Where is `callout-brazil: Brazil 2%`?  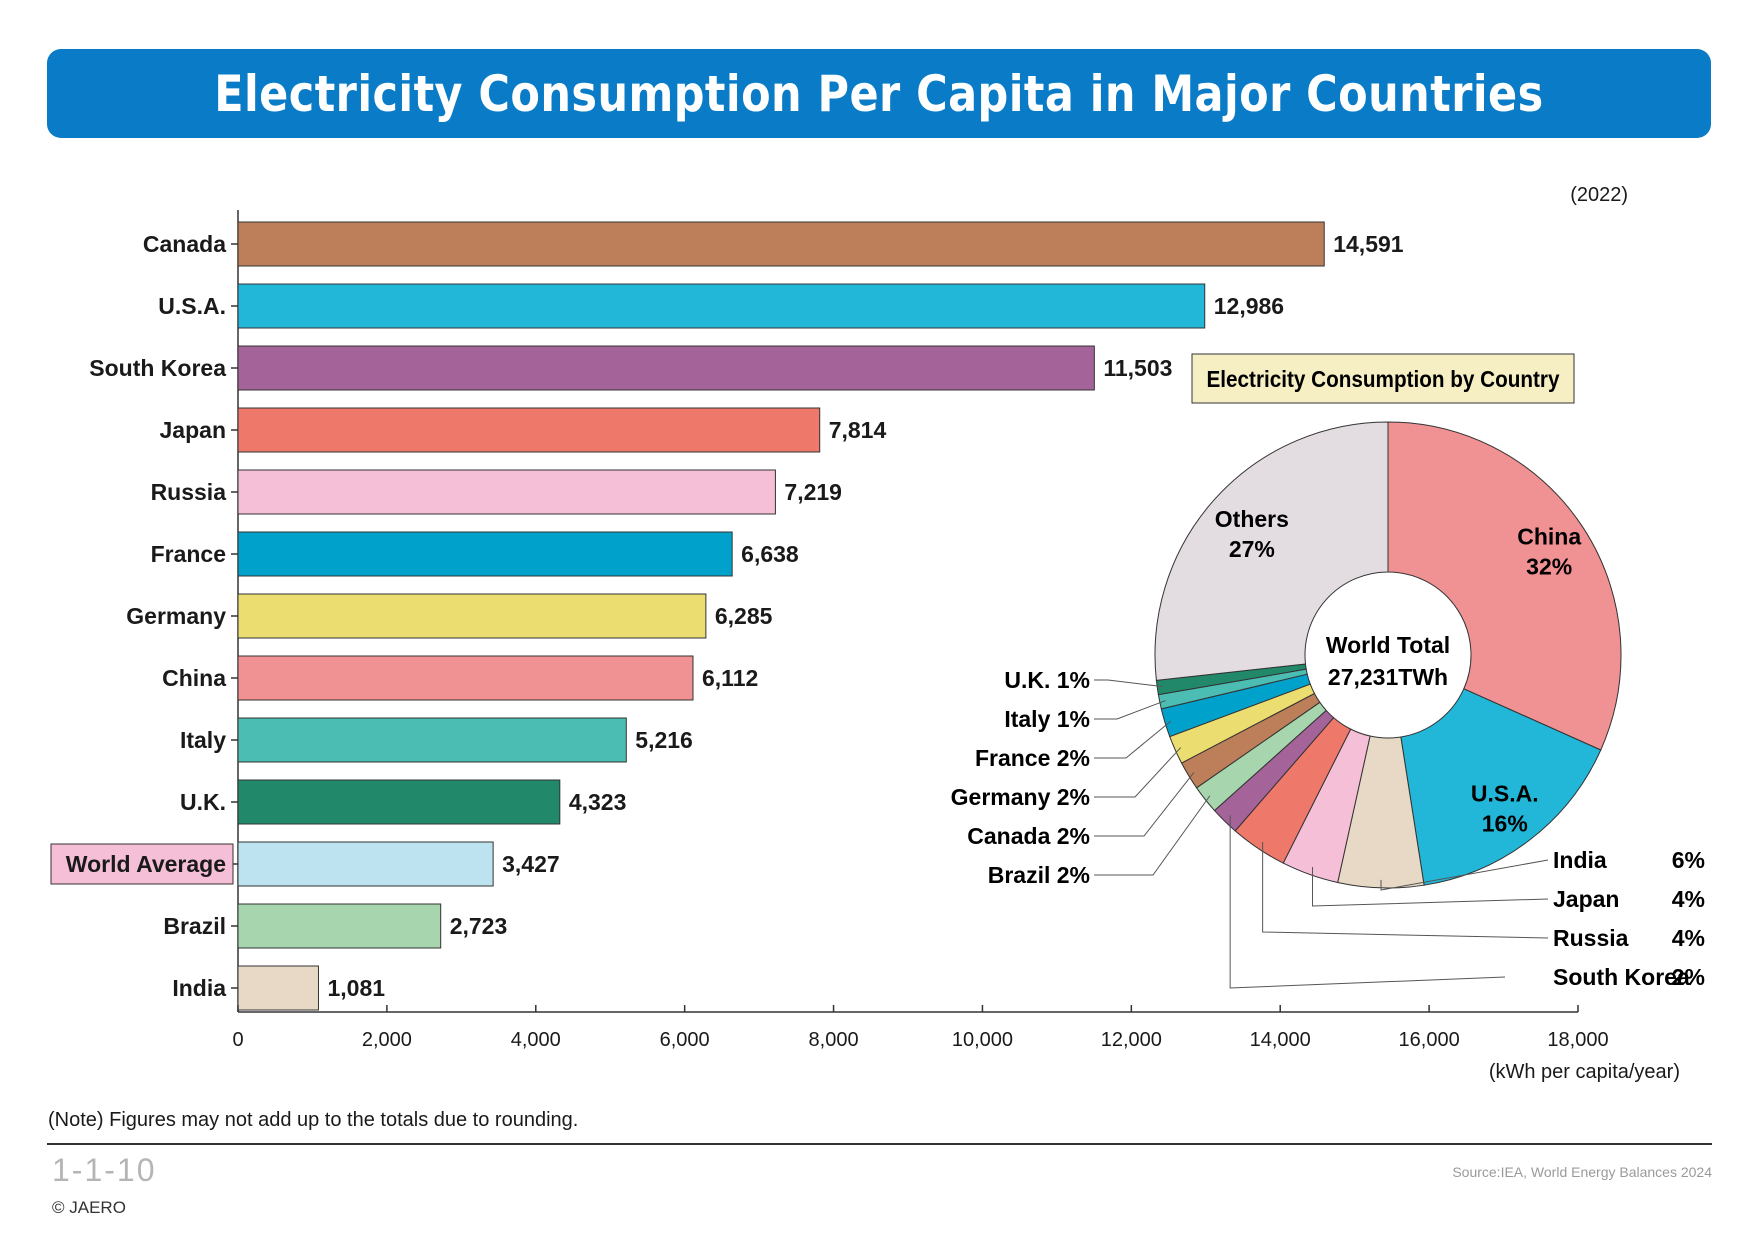
callout-brazil: Brazil 2% is located at coordinates (1039, 875).